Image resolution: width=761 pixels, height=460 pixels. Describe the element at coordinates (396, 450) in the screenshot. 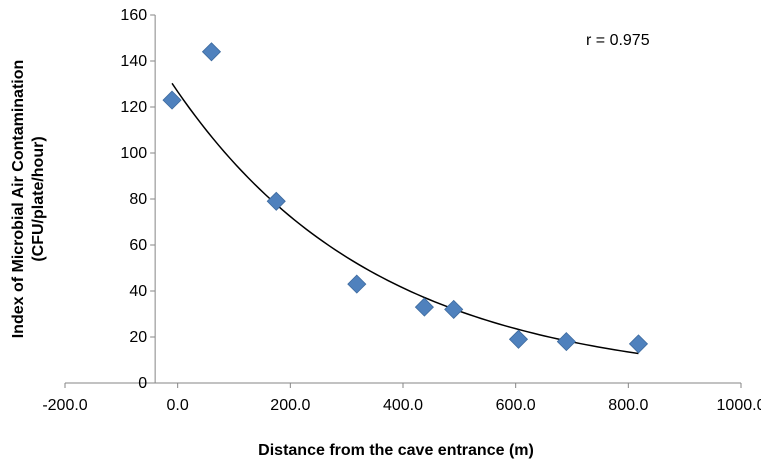

I see `x-axis-title: Distance from the cave entrance (m)` at that location.